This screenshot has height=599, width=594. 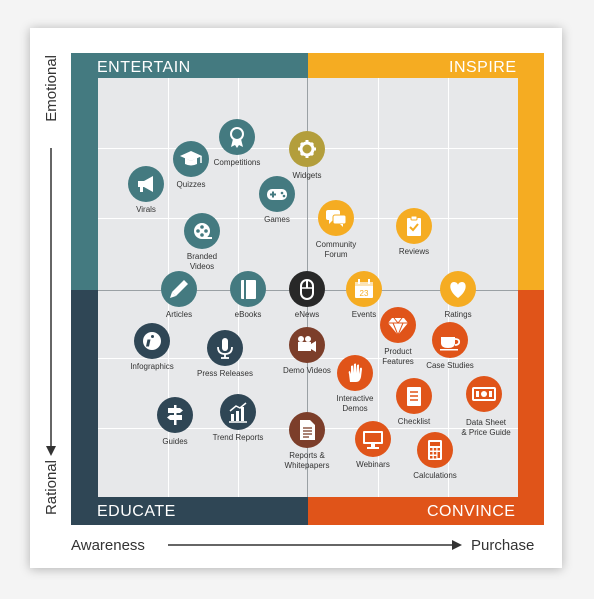 I want to click on reports-whitepapers-node, so click(x=307, y=430).